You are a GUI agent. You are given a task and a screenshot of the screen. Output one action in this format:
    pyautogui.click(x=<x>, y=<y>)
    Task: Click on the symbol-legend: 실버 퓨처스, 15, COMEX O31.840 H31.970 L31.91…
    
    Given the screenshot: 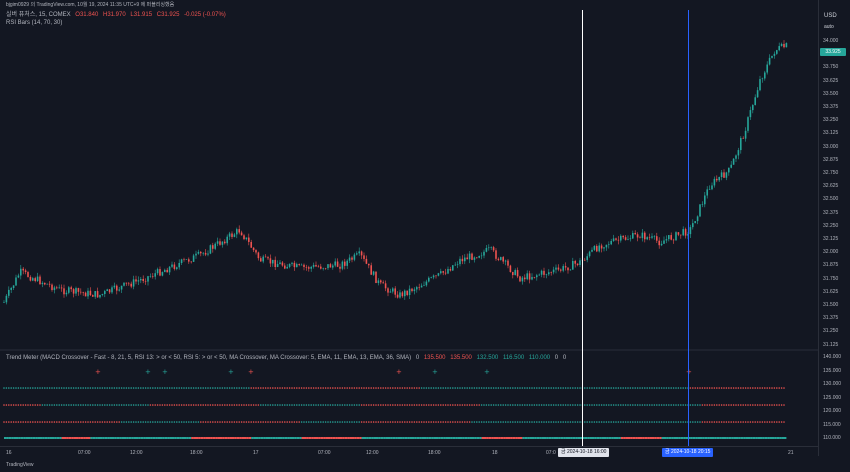 What is the action you would take?
    pyautogui.click(x=116, y=15)
    